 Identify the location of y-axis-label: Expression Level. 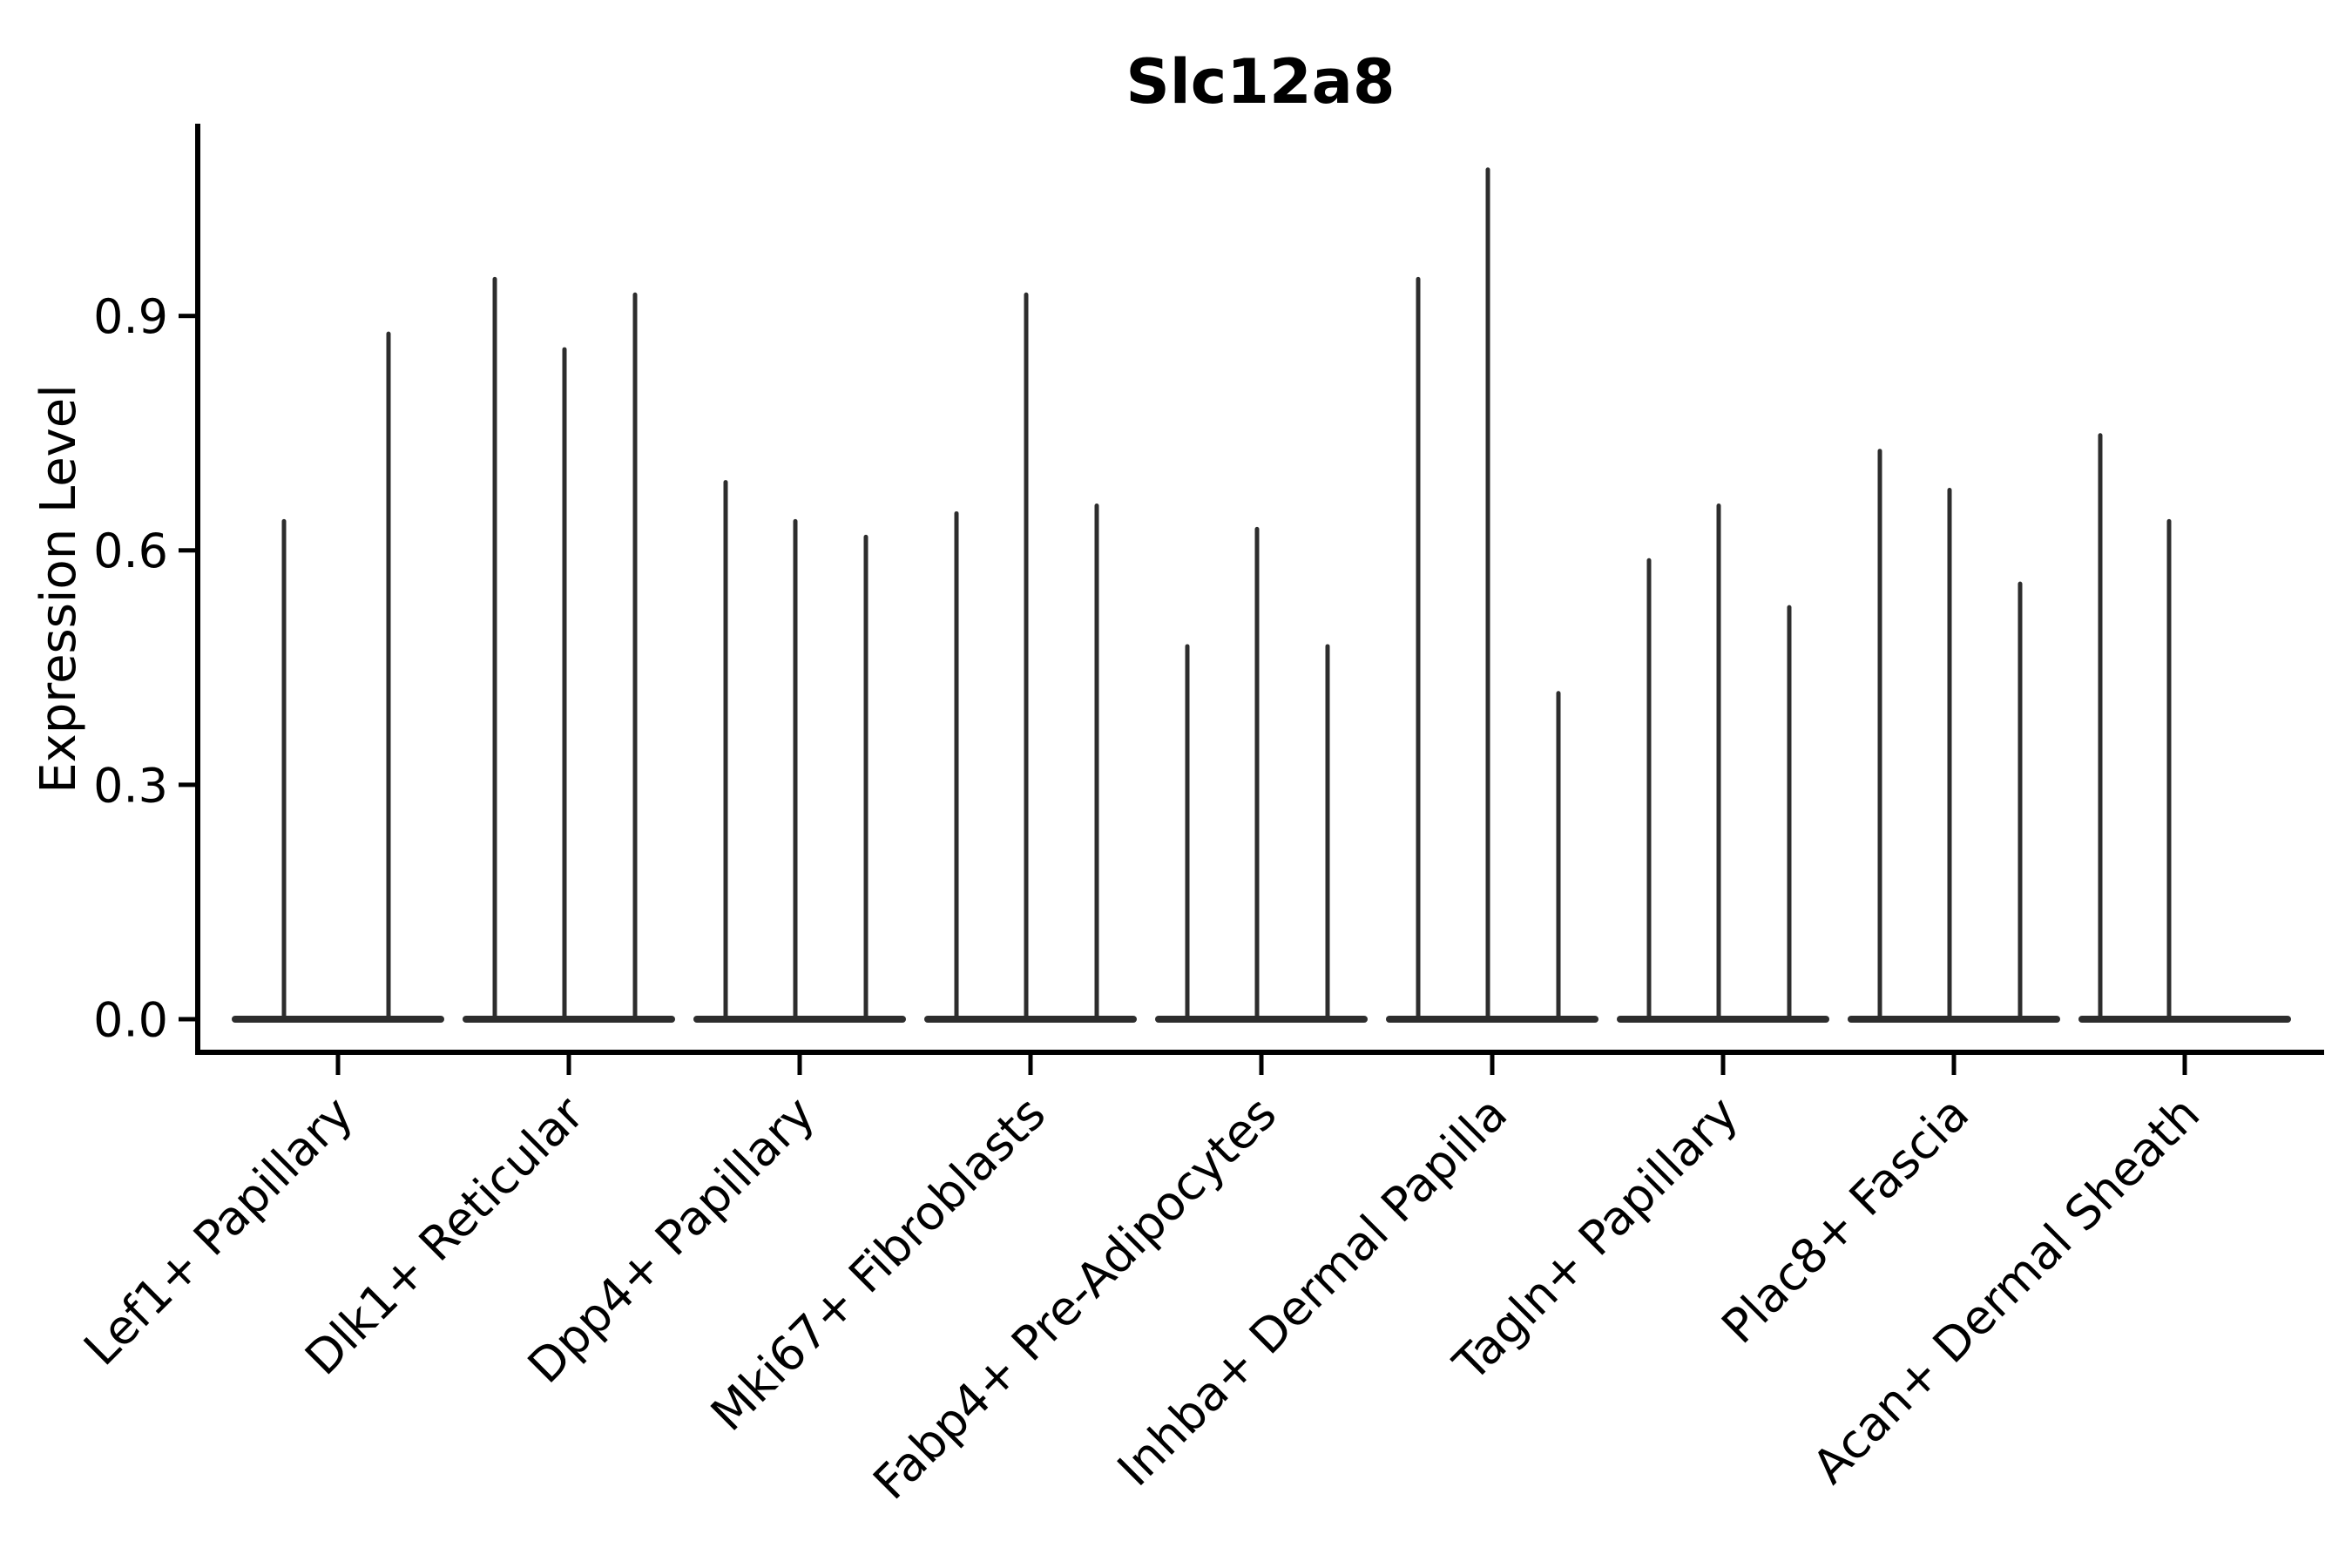
(58, 589).